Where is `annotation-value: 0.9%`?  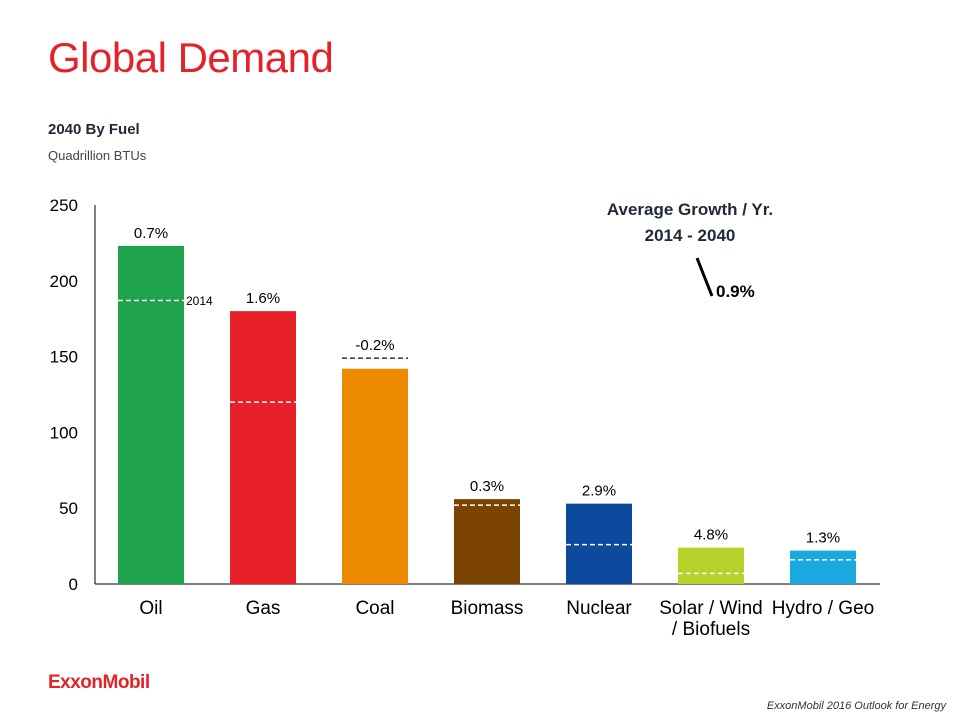
annotation-value: 0.9% is located at coordinates (735, 291).